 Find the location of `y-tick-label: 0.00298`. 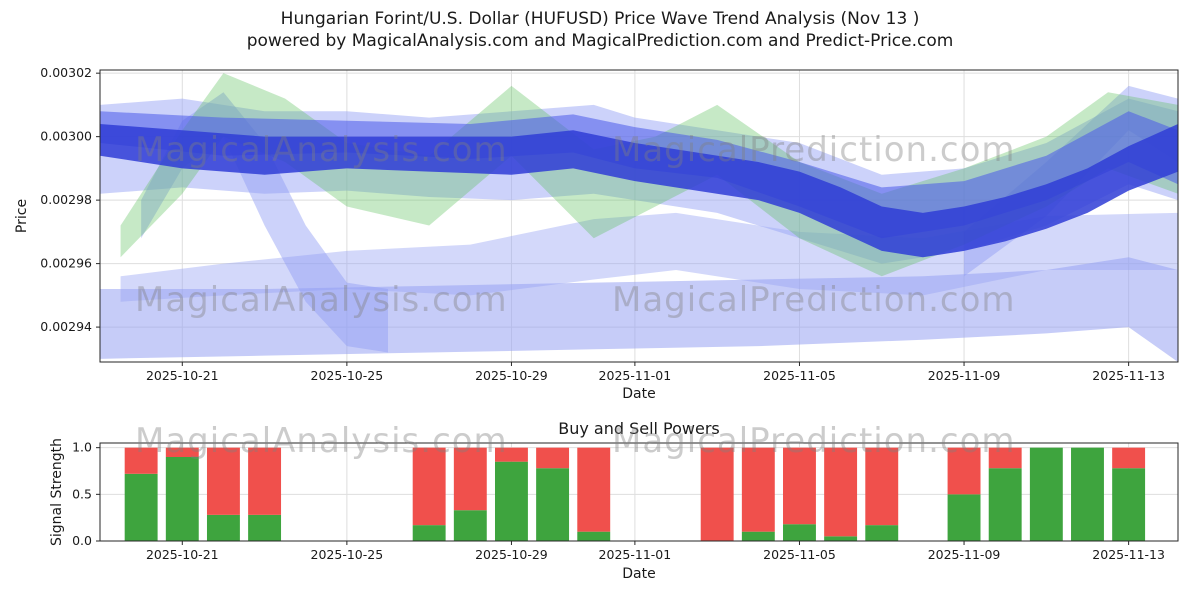

y-tick-label: 0.00298 is located at coordinates (66, 199).